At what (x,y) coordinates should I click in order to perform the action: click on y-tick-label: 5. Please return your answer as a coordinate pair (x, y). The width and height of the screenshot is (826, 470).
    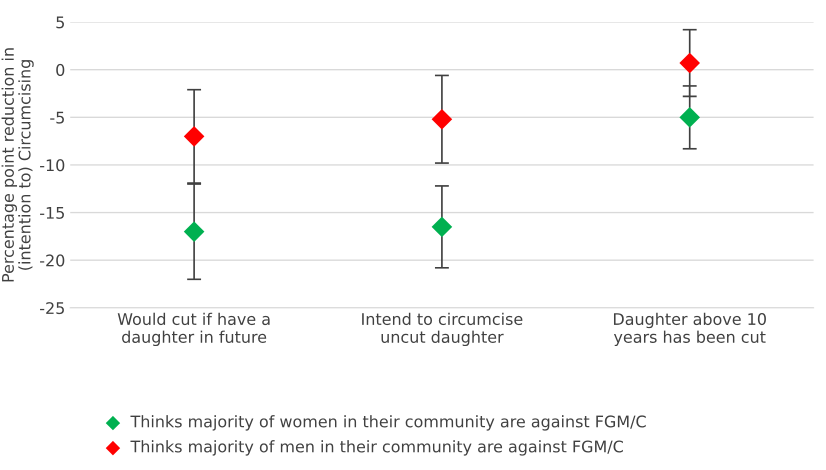
    Looking at the image, I should click on (60, 22).